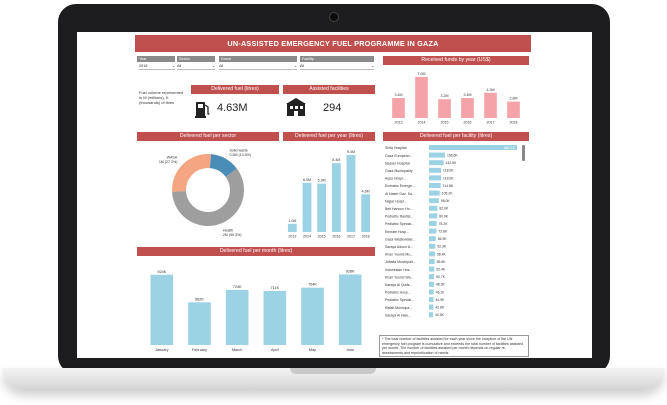 This screenshot has width=667, height=405. I want to click on facility-label: Gaza Municipality, so click(399, 171).